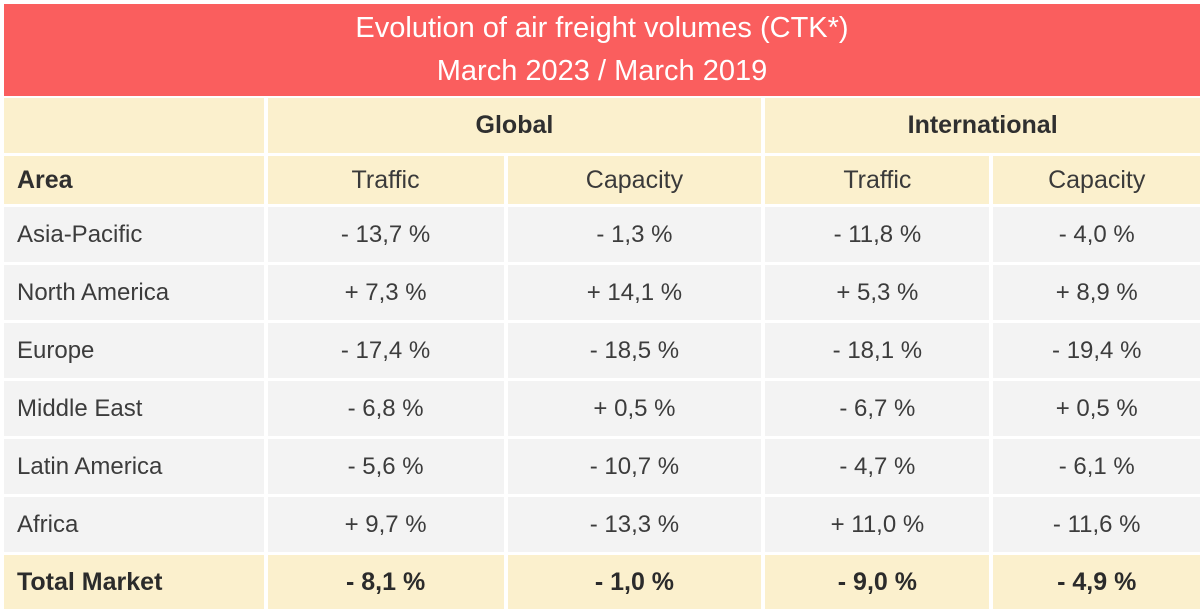 This screenshot has height=609, width=1204. I want to click on value-cell: - 17,4 %, so click(385, 350).